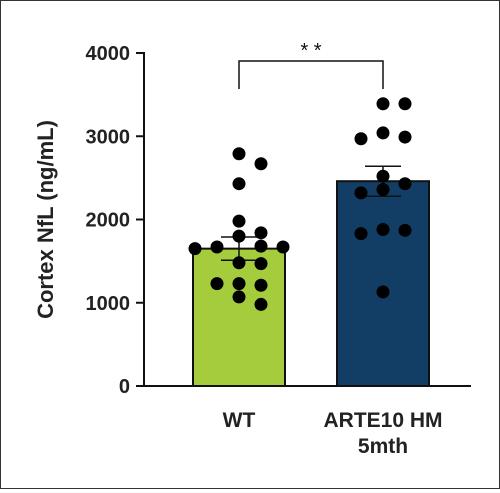 This screenshot has height=493, width=500. Describe the element at coordinates (311, 74) in the screenshot. I see `significance-line` at that location.